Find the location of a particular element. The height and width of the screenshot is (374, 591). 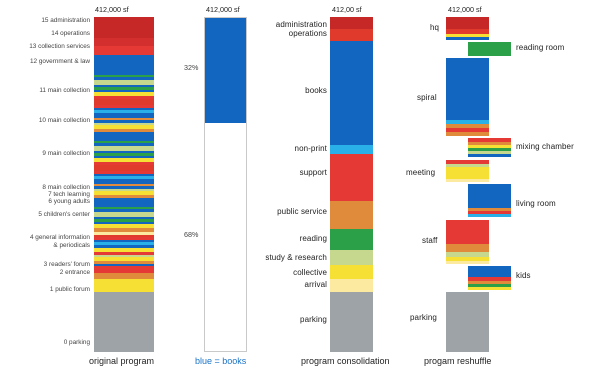

reshuffle-label-meeting: meeting is located at coordinates (421, 172).